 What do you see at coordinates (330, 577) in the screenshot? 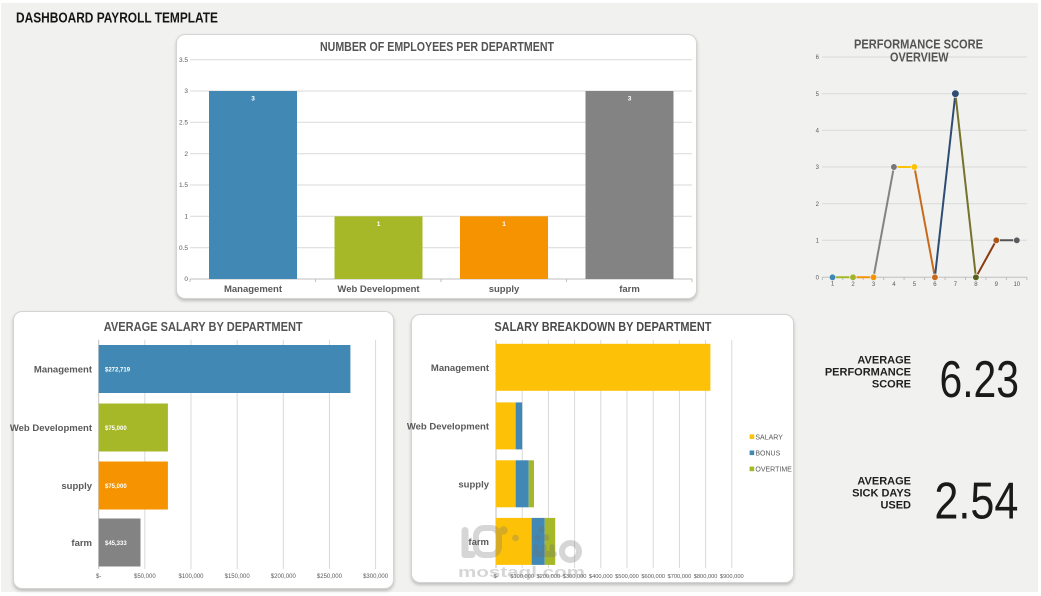
I see `svg-text: $250,000` at bounding box center [330, 577].